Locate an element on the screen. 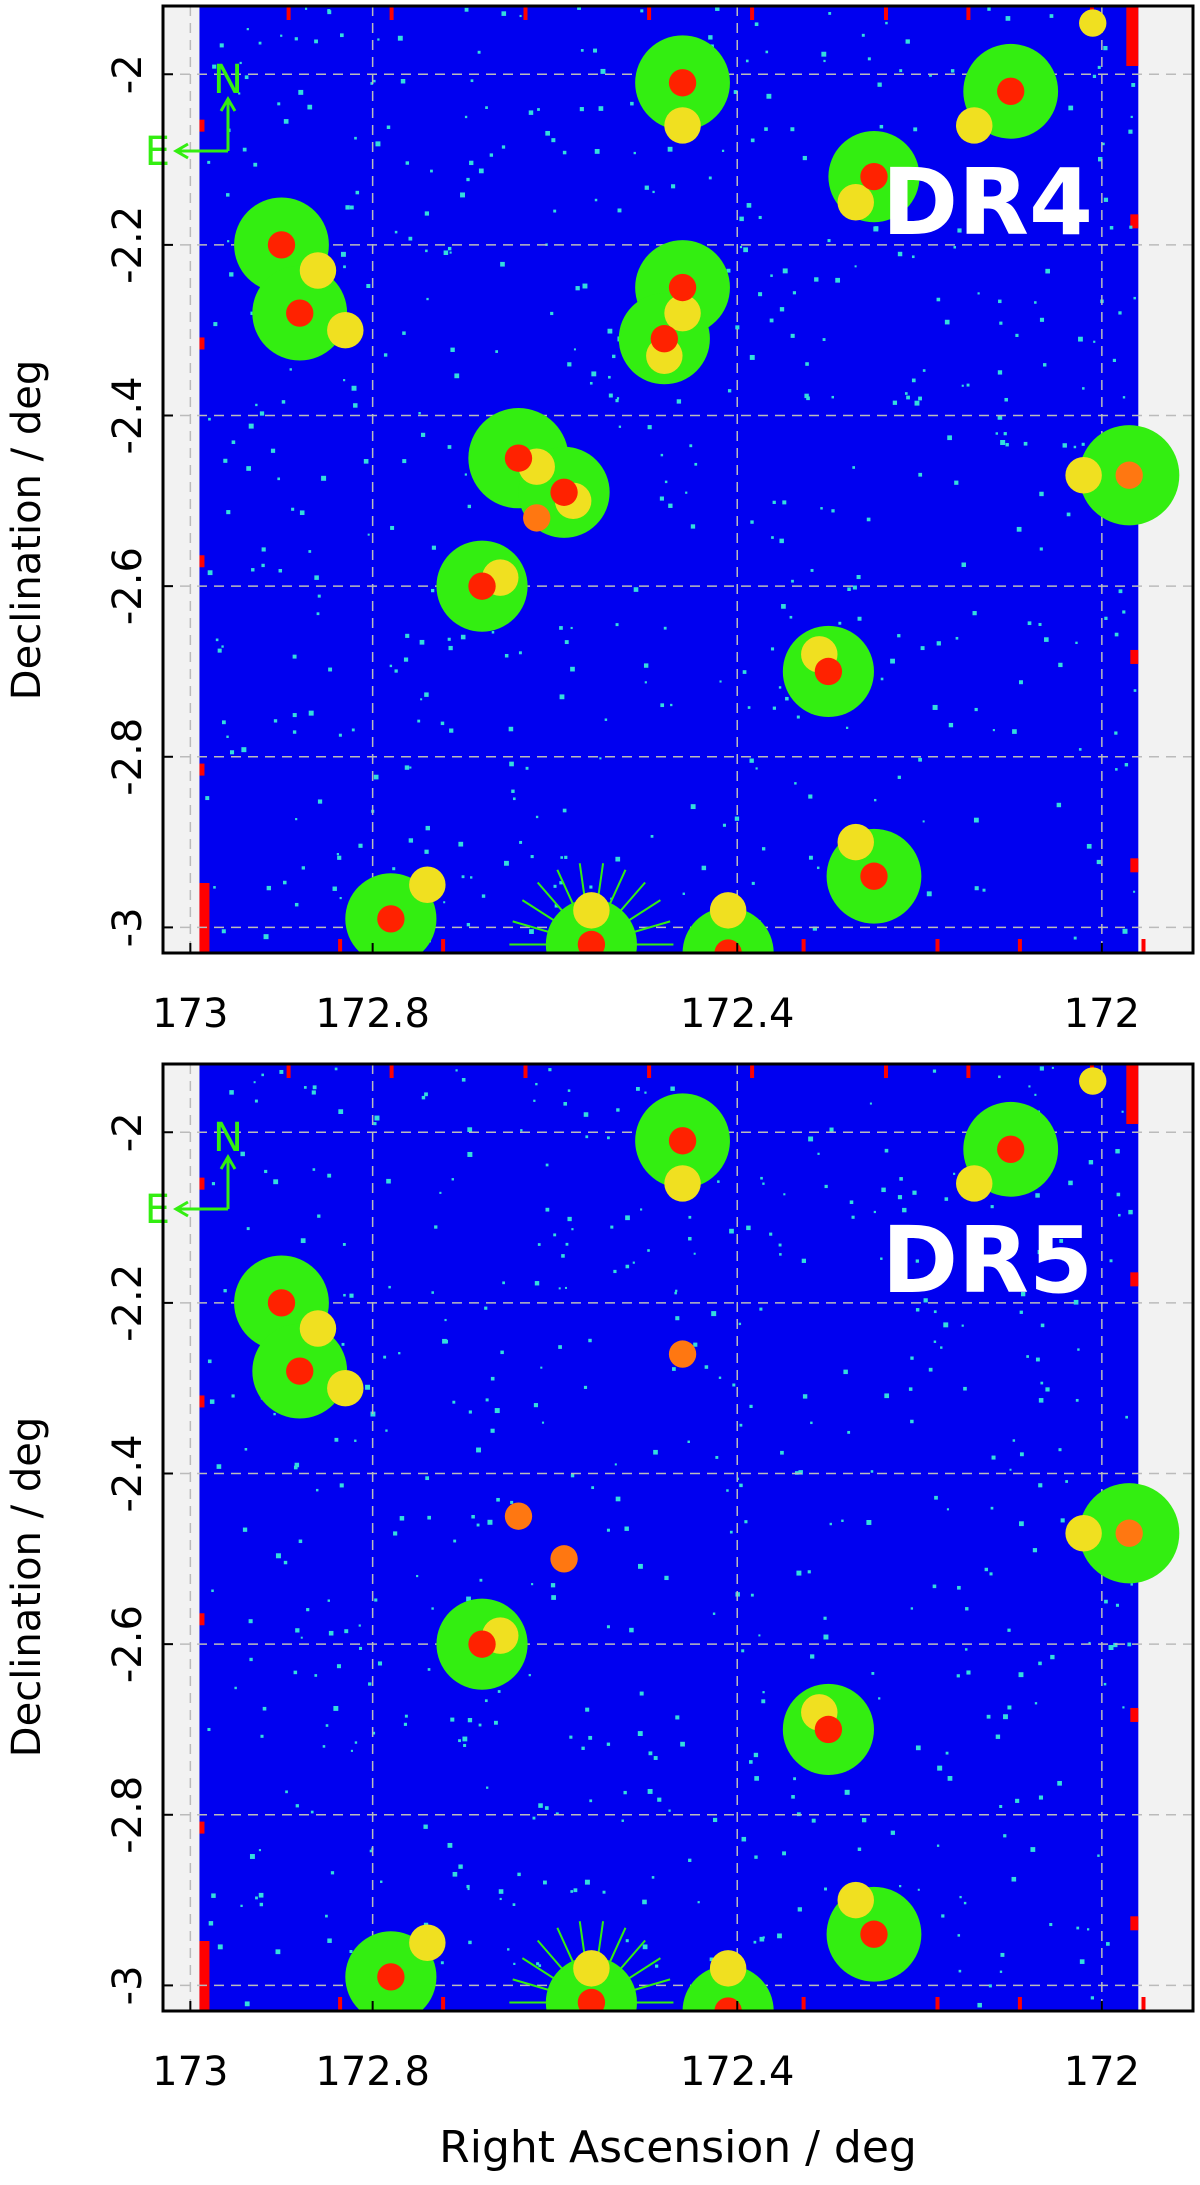 The image size is (1200, 2185). x-tick-label: 172.8 is located at coordinates (372, 2072).